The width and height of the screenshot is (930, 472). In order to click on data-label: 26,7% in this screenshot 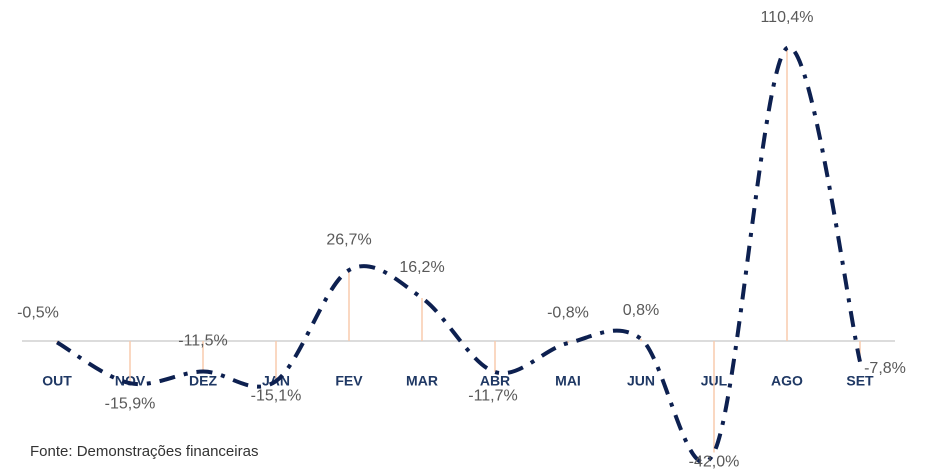, I will do `click(348, 239)`.